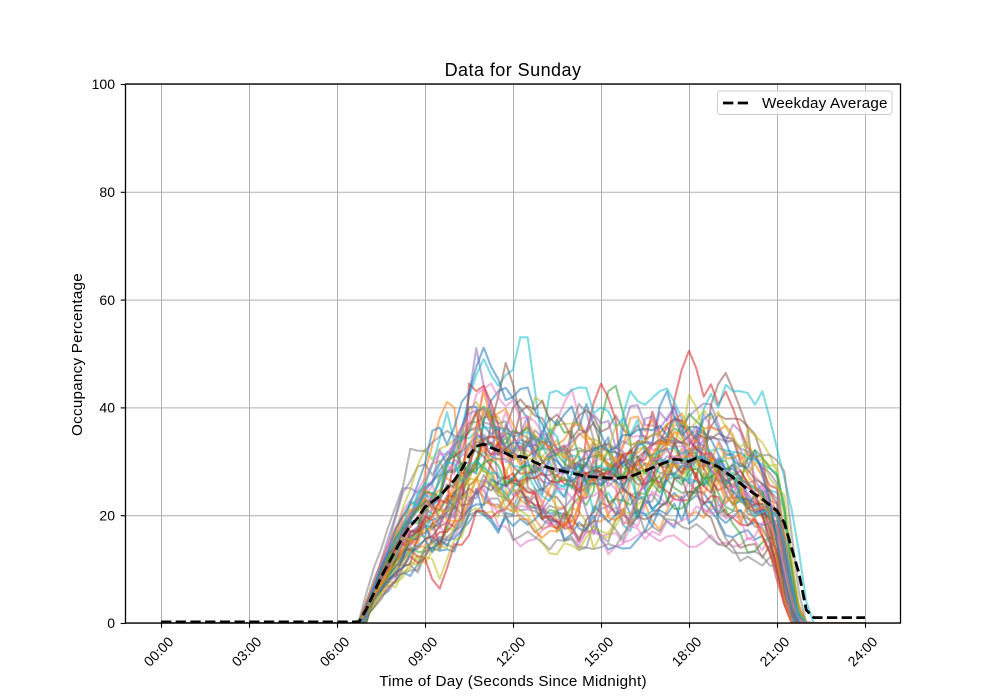 The width and height of the screenshot is (1000, 700). Describe the element at coordinates (107, 515) in the screenshot. I see `svg-text: 20` at that location.